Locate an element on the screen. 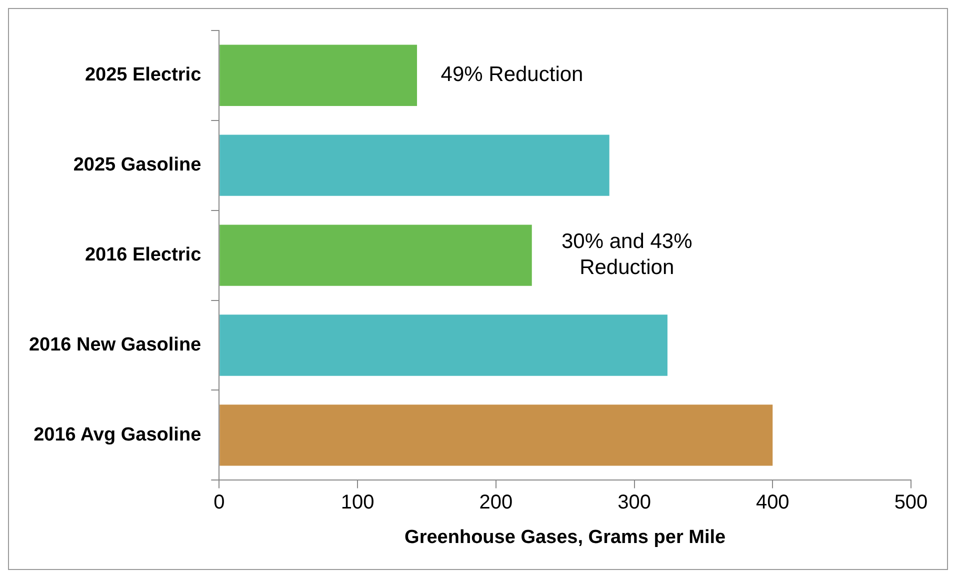 This screenshot has width=956, height=578. x-tick-label: 0 is located at coordinates (219, 503).